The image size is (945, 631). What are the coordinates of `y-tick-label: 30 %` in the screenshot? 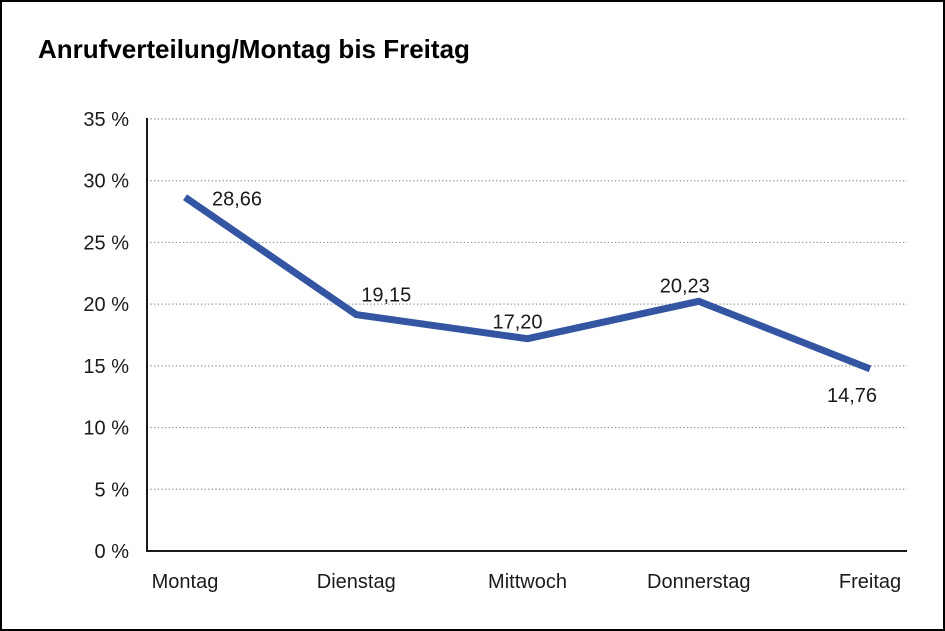 It's located at (106, 182).